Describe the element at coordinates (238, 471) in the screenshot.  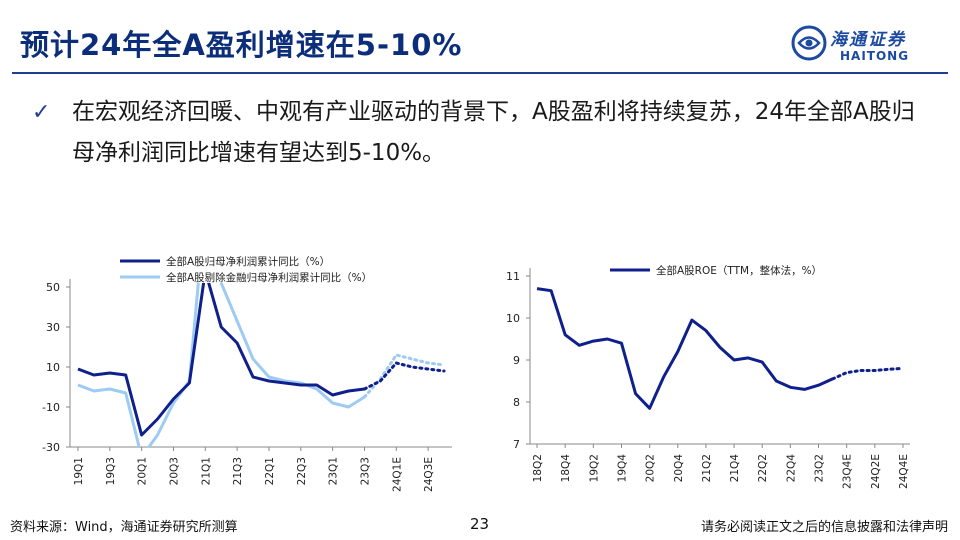
I see `x-tick-label: 21Q3` at that location.